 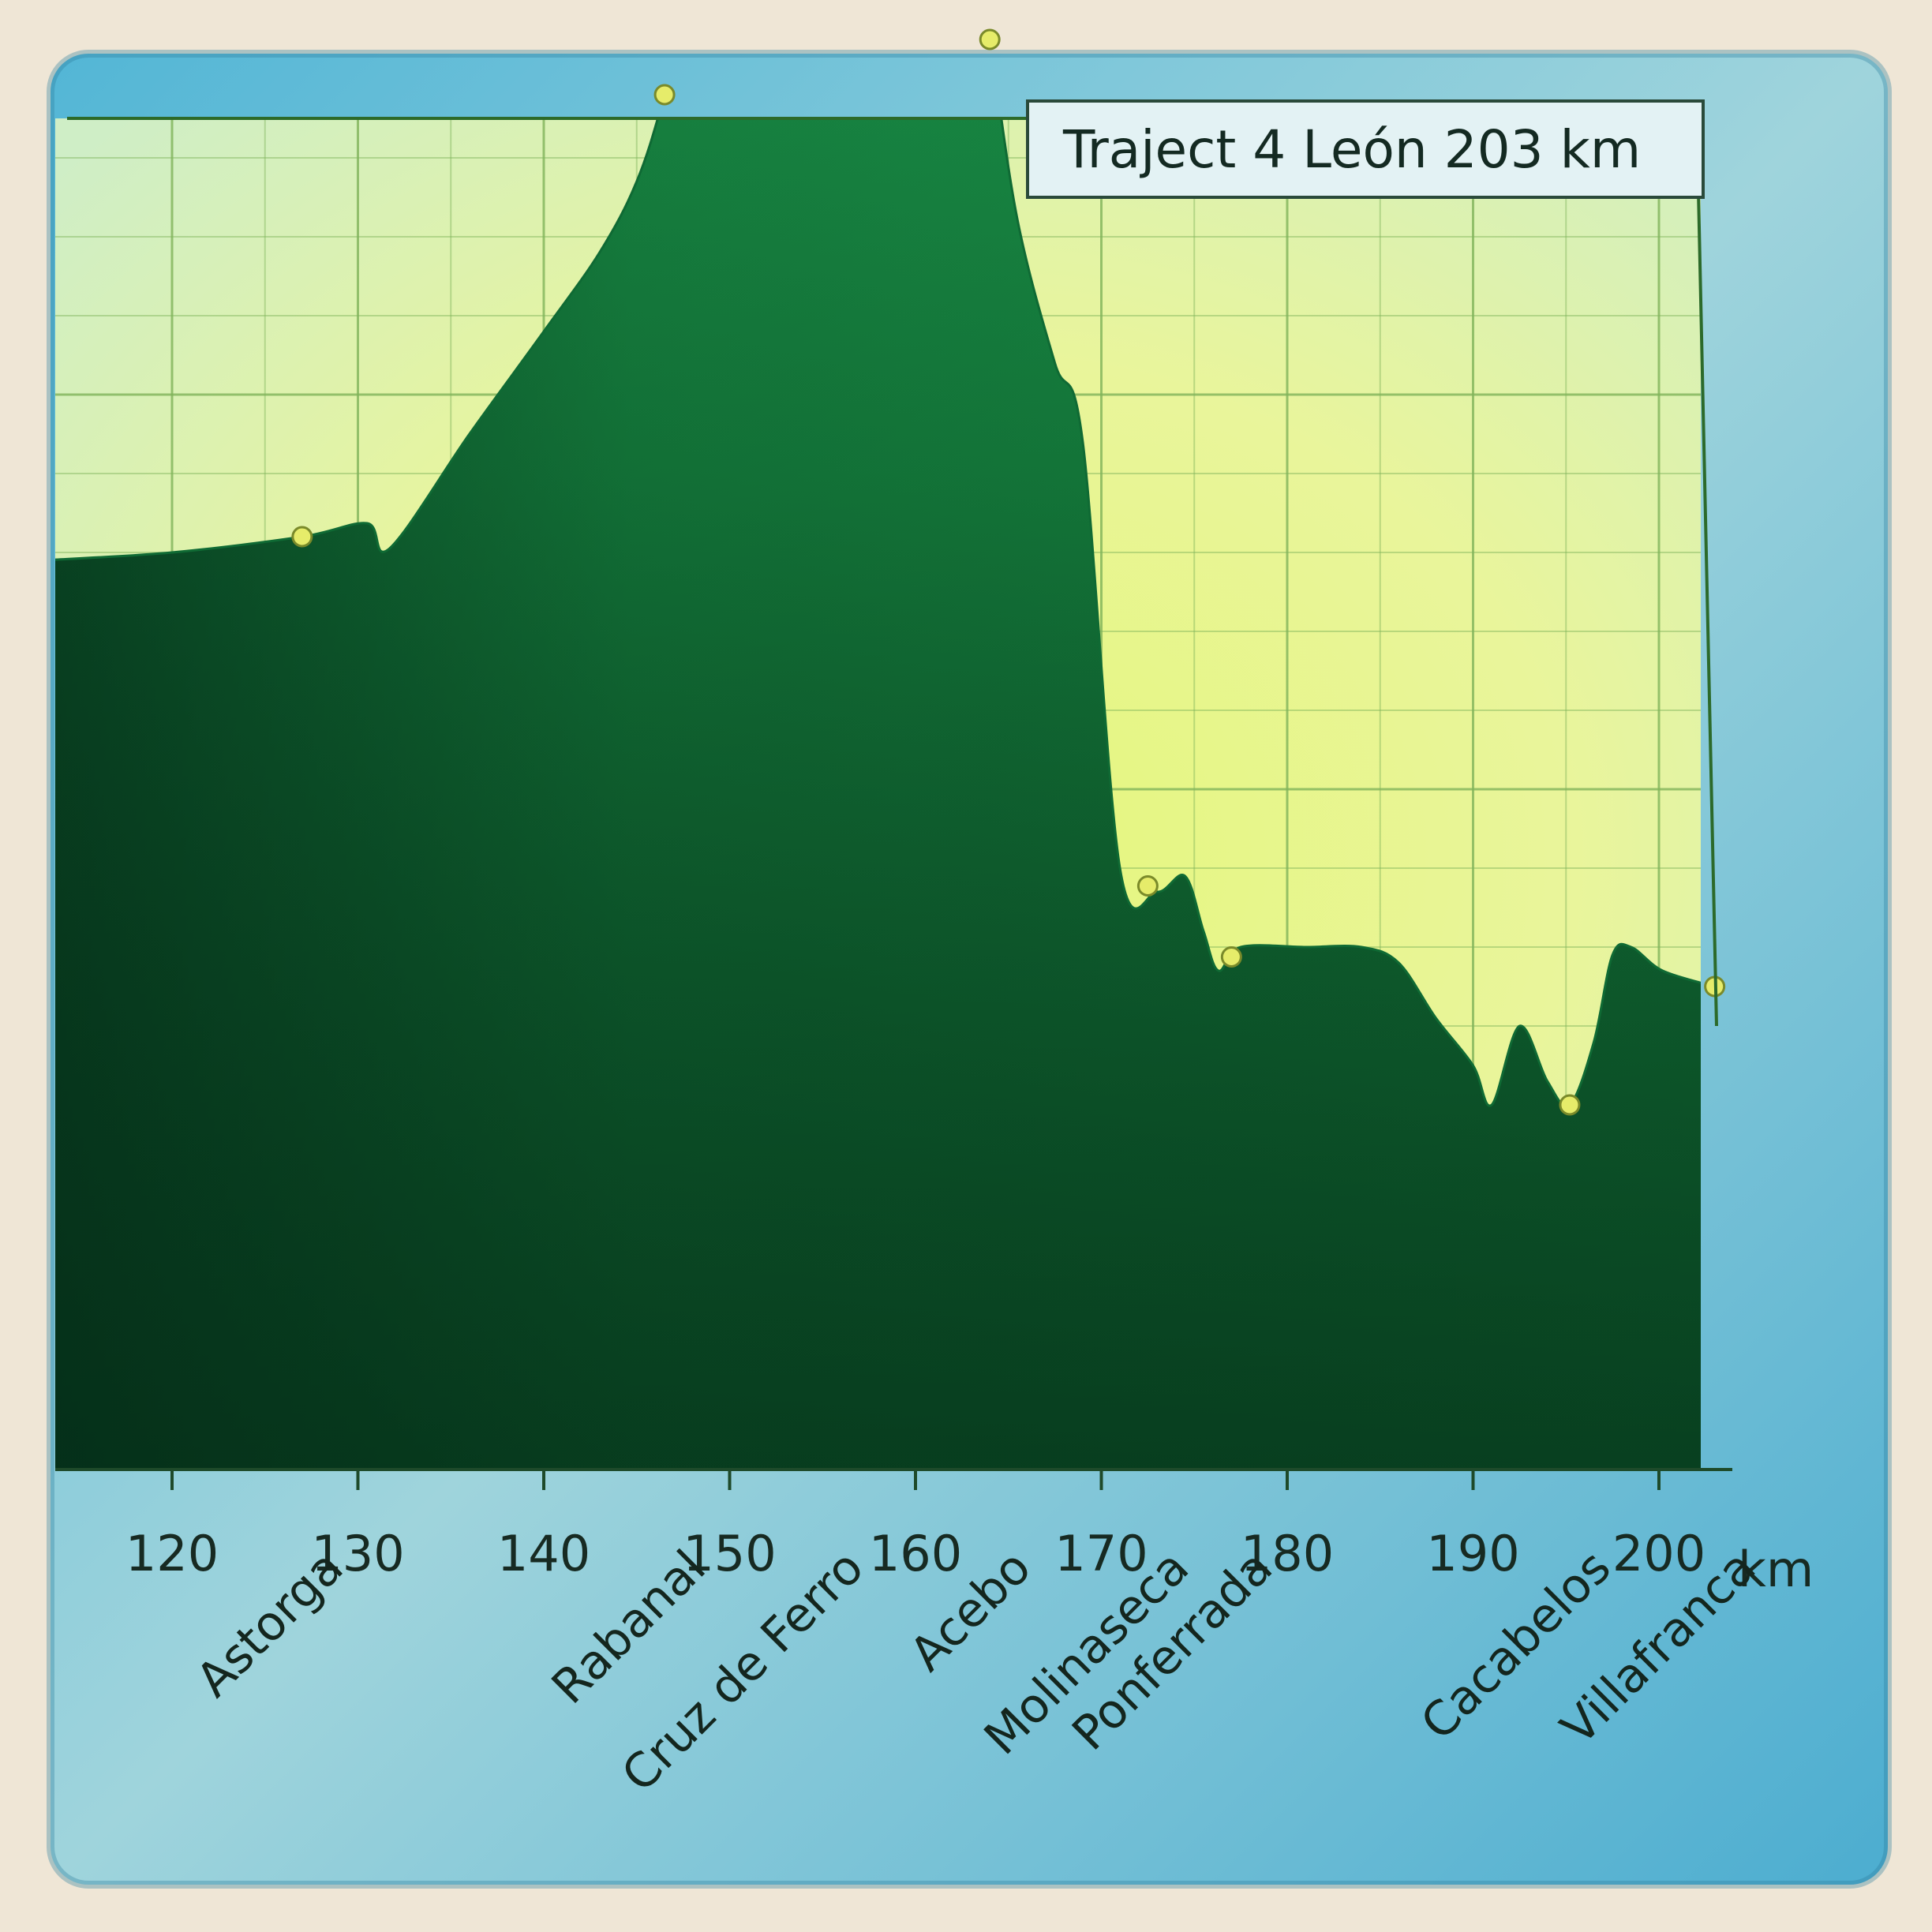 I want to click on x-tick-label: 160, so click(x=915, y=1553).